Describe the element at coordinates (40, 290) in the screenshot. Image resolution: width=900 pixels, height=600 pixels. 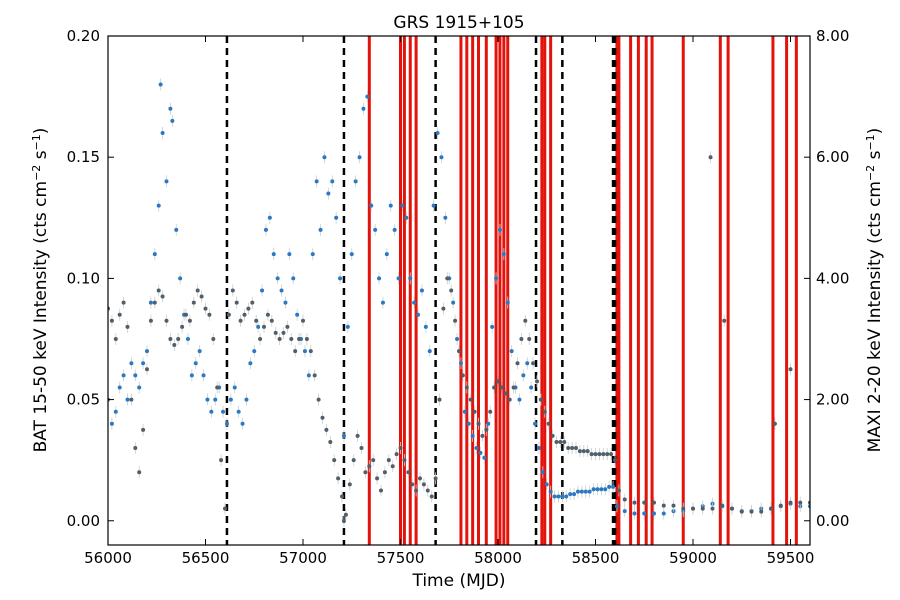
I see `left-y-axis-label: BAT 15-50 keV Intensity (cts cm−2 s−1)` at that location.